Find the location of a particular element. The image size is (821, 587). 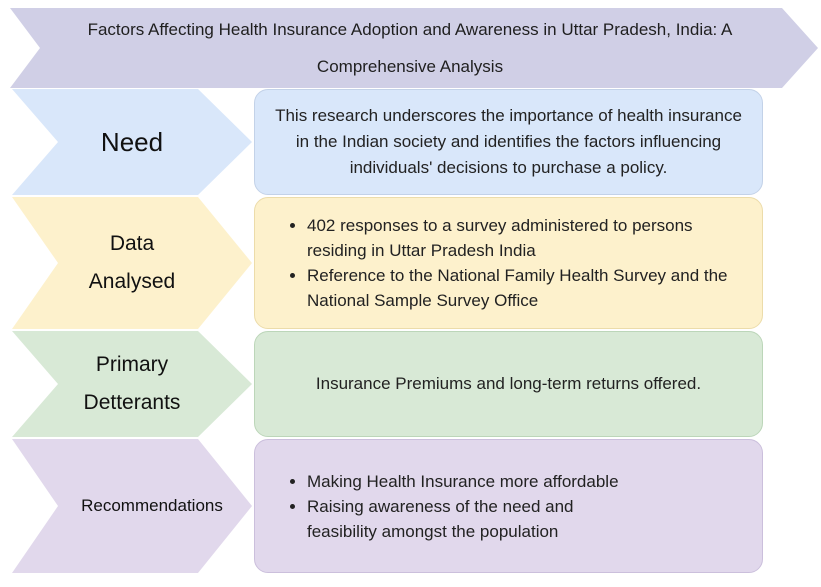

data-label-line1: Data is located at coordinates (132, 243).